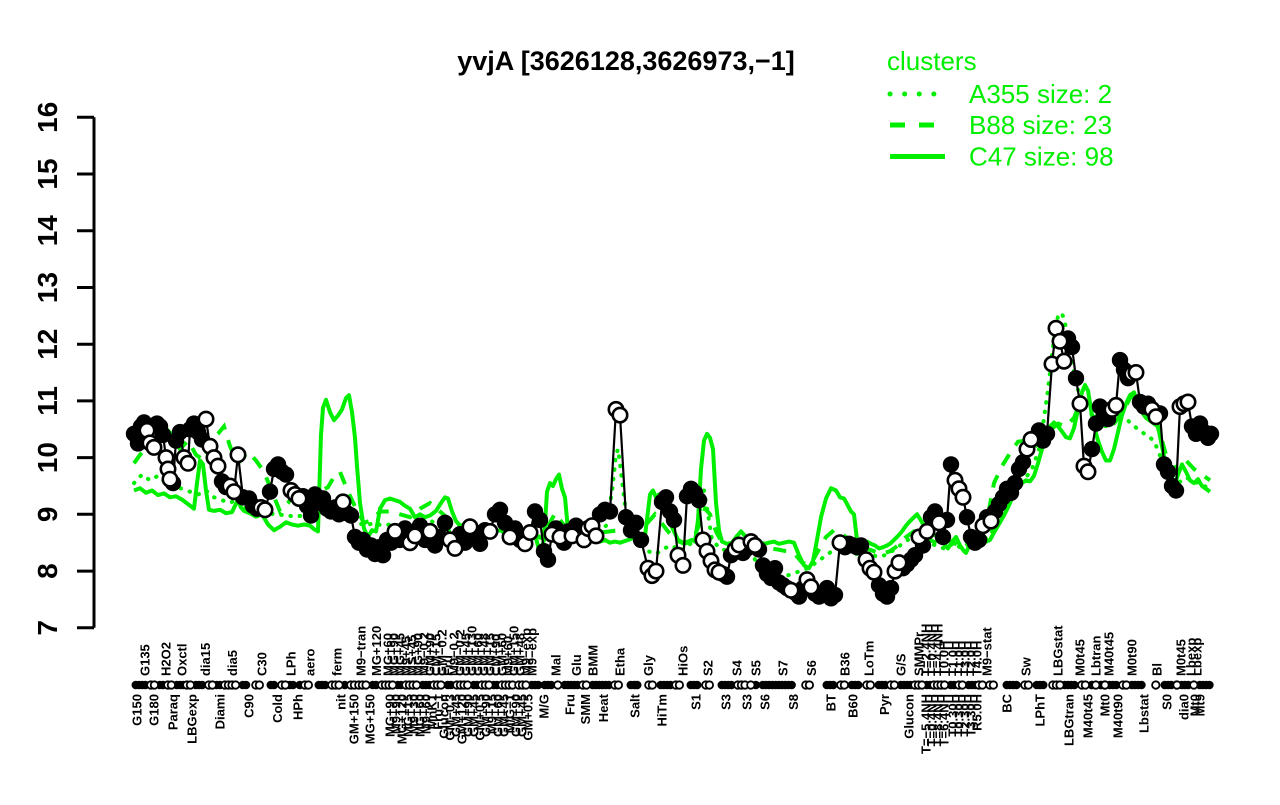 The width and height of the screenshot is (1280, 805). I want to click on svg-text: Salt, so click(635, 705).